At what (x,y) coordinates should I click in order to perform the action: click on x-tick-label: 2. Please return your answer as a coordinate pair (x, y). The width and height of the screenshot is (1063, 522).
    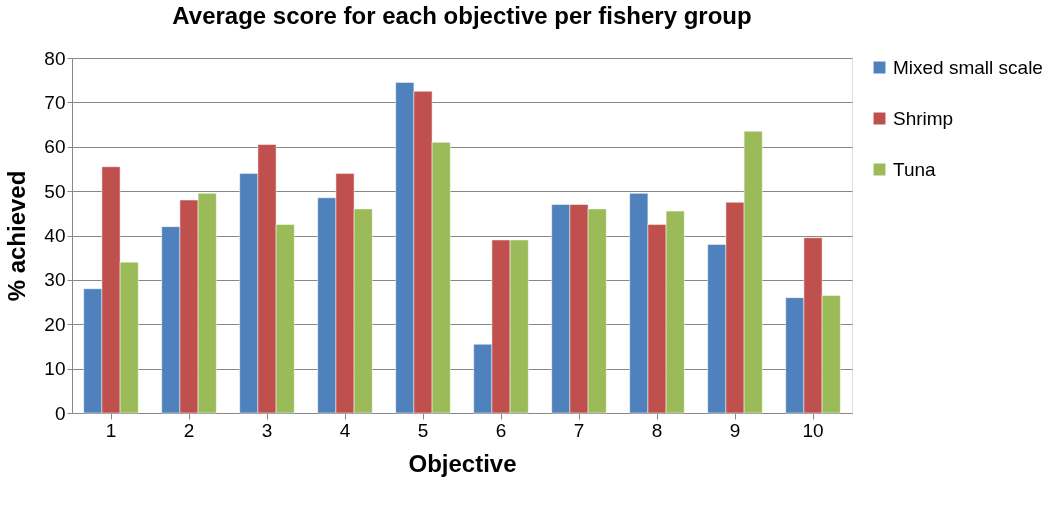
    Looking at the image, I should click on (189, 430).